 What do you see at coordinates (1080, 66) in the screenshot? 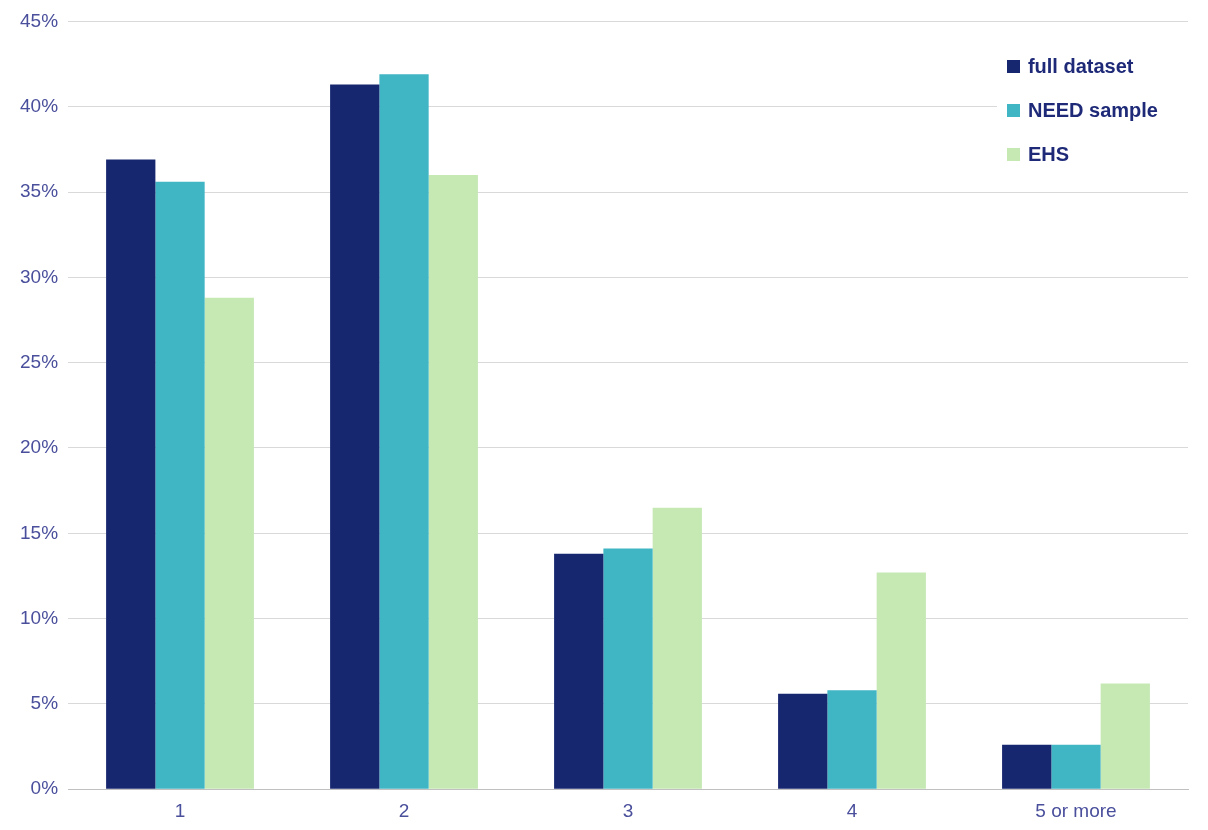
I see `legend-label: full dataset` at bounding box center [1080, 66].